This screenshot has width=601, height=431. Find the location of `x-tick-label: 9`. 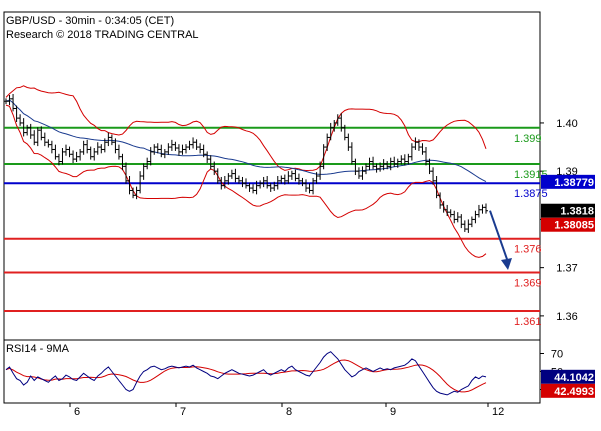

x-tick-label: 9 is located at coordinates (393, 412).